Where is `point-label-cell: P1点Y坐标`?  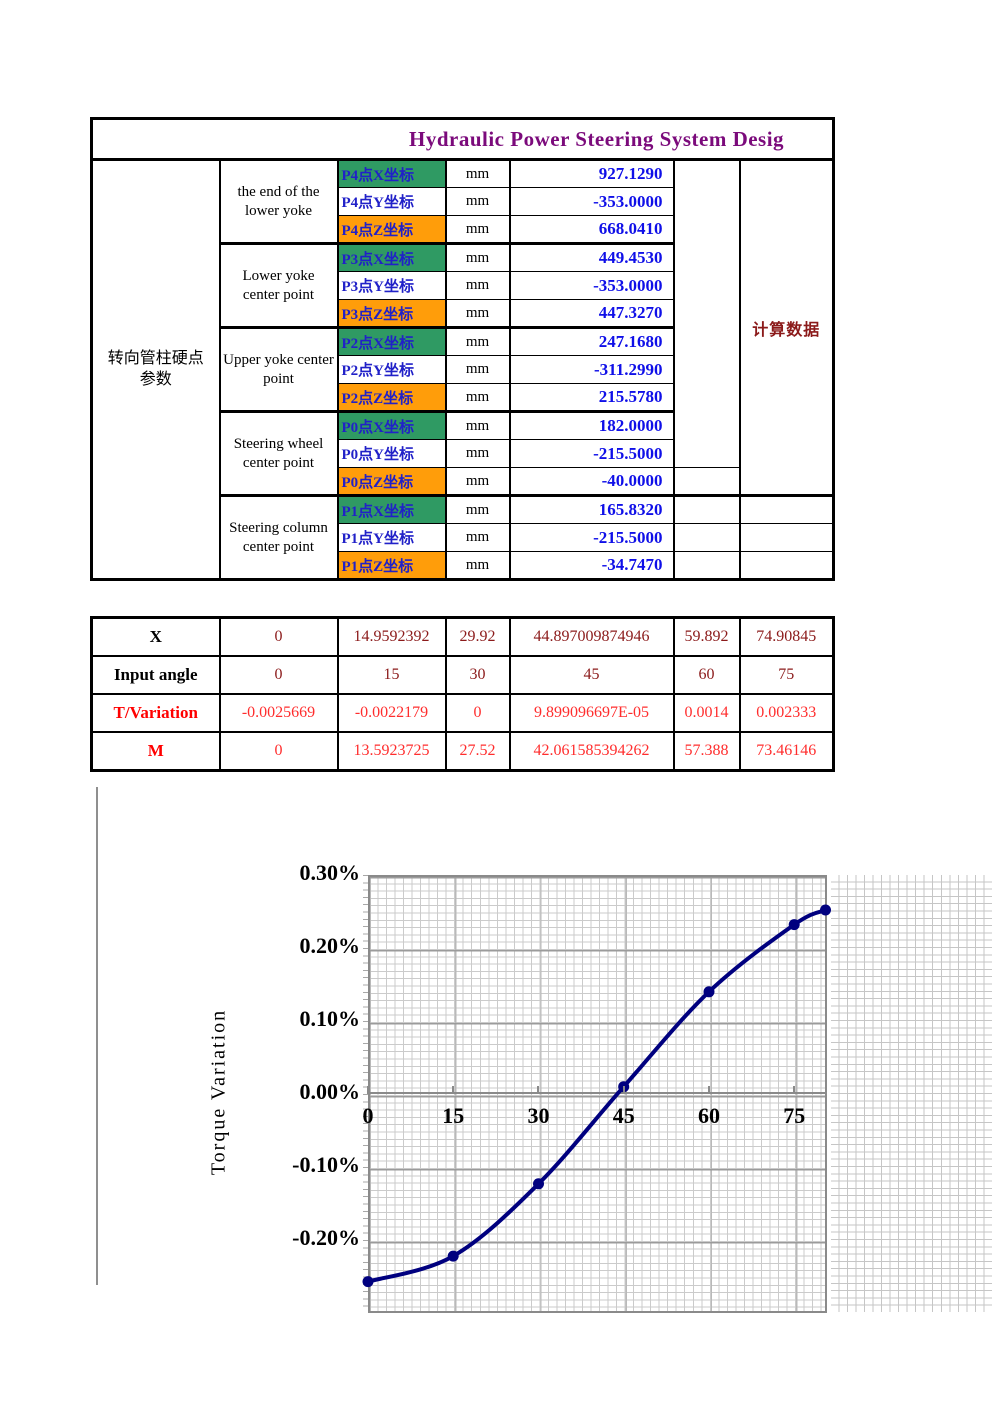
point-label-cell: P1点Y坐标 is located at coordinates (391, 537).